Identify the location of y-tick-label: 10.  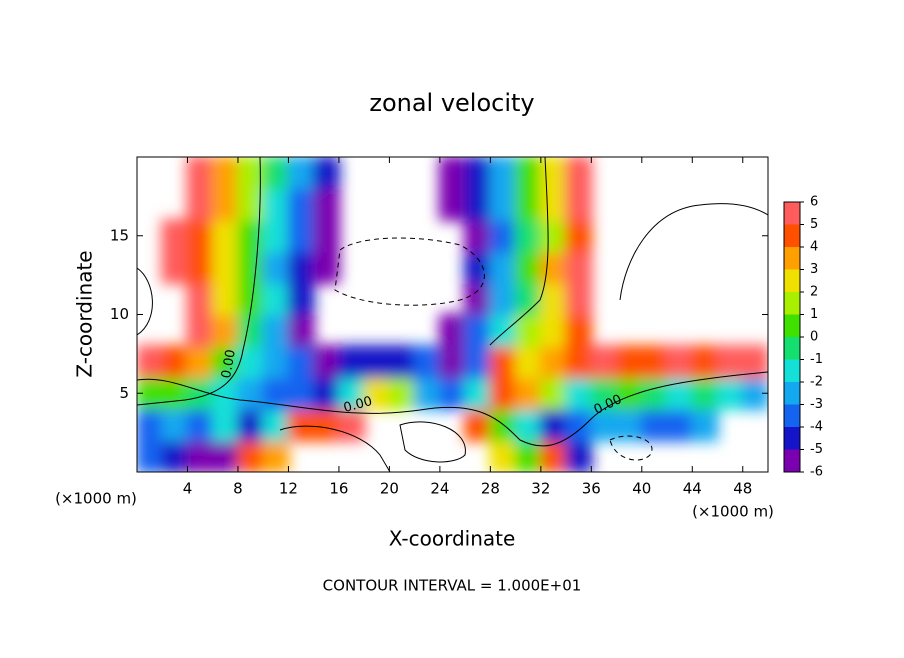
(119, 314).